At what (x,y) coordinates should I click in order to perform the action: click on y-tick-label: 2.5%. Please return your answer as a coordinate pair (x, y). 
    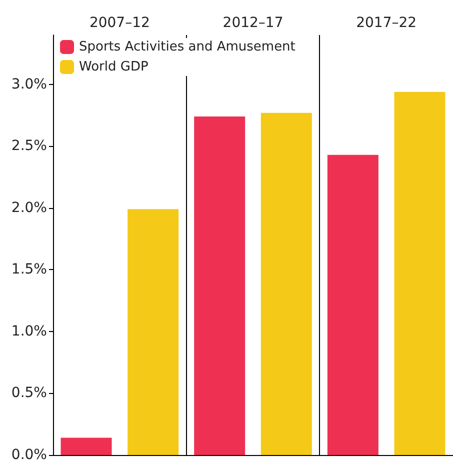
    Looking at the image, I should click on (29, 146).